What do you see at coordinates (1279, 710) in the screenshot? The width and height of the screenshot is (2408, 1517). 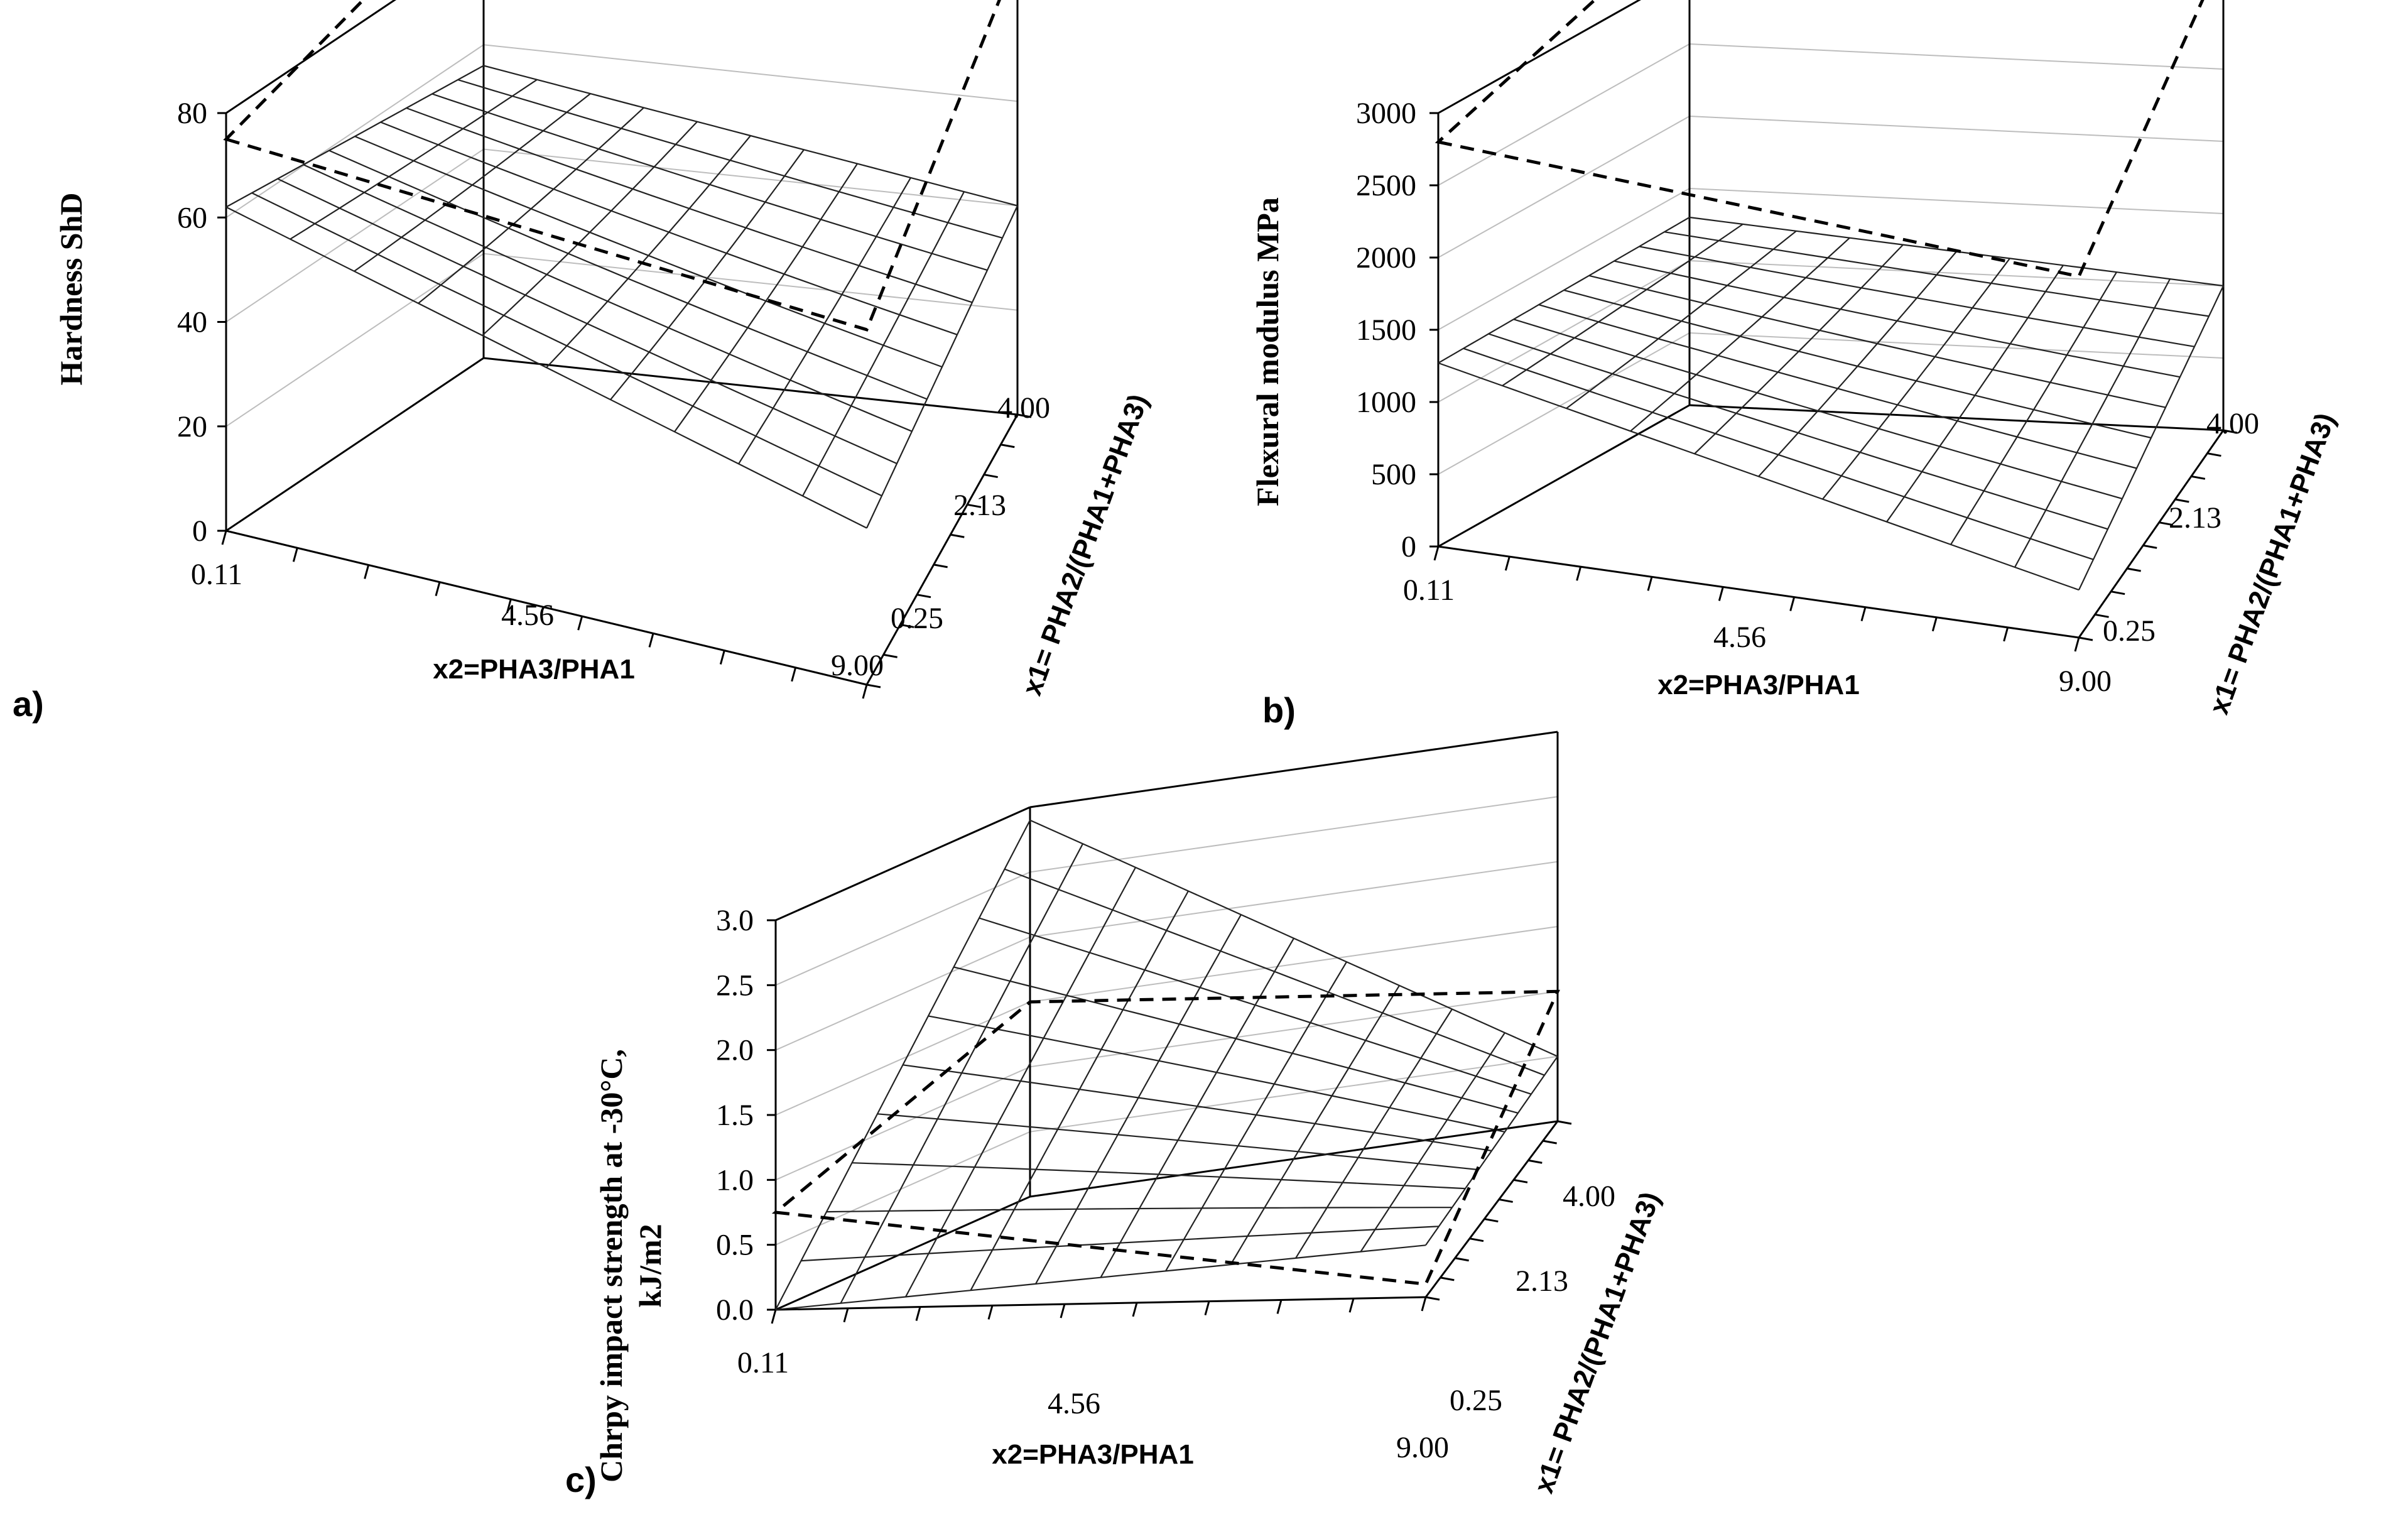 I see `panel-label-b: b)` at bounding box center [1279, 710].